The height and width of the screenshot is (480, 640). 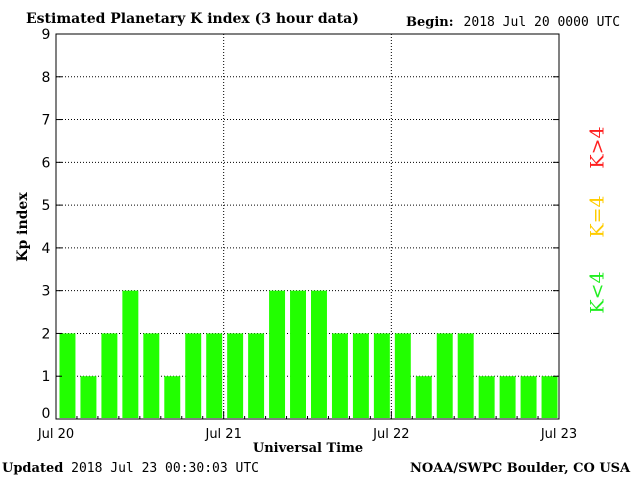 I want to click on y-tick-label: 2, so click(x=46, y=334).